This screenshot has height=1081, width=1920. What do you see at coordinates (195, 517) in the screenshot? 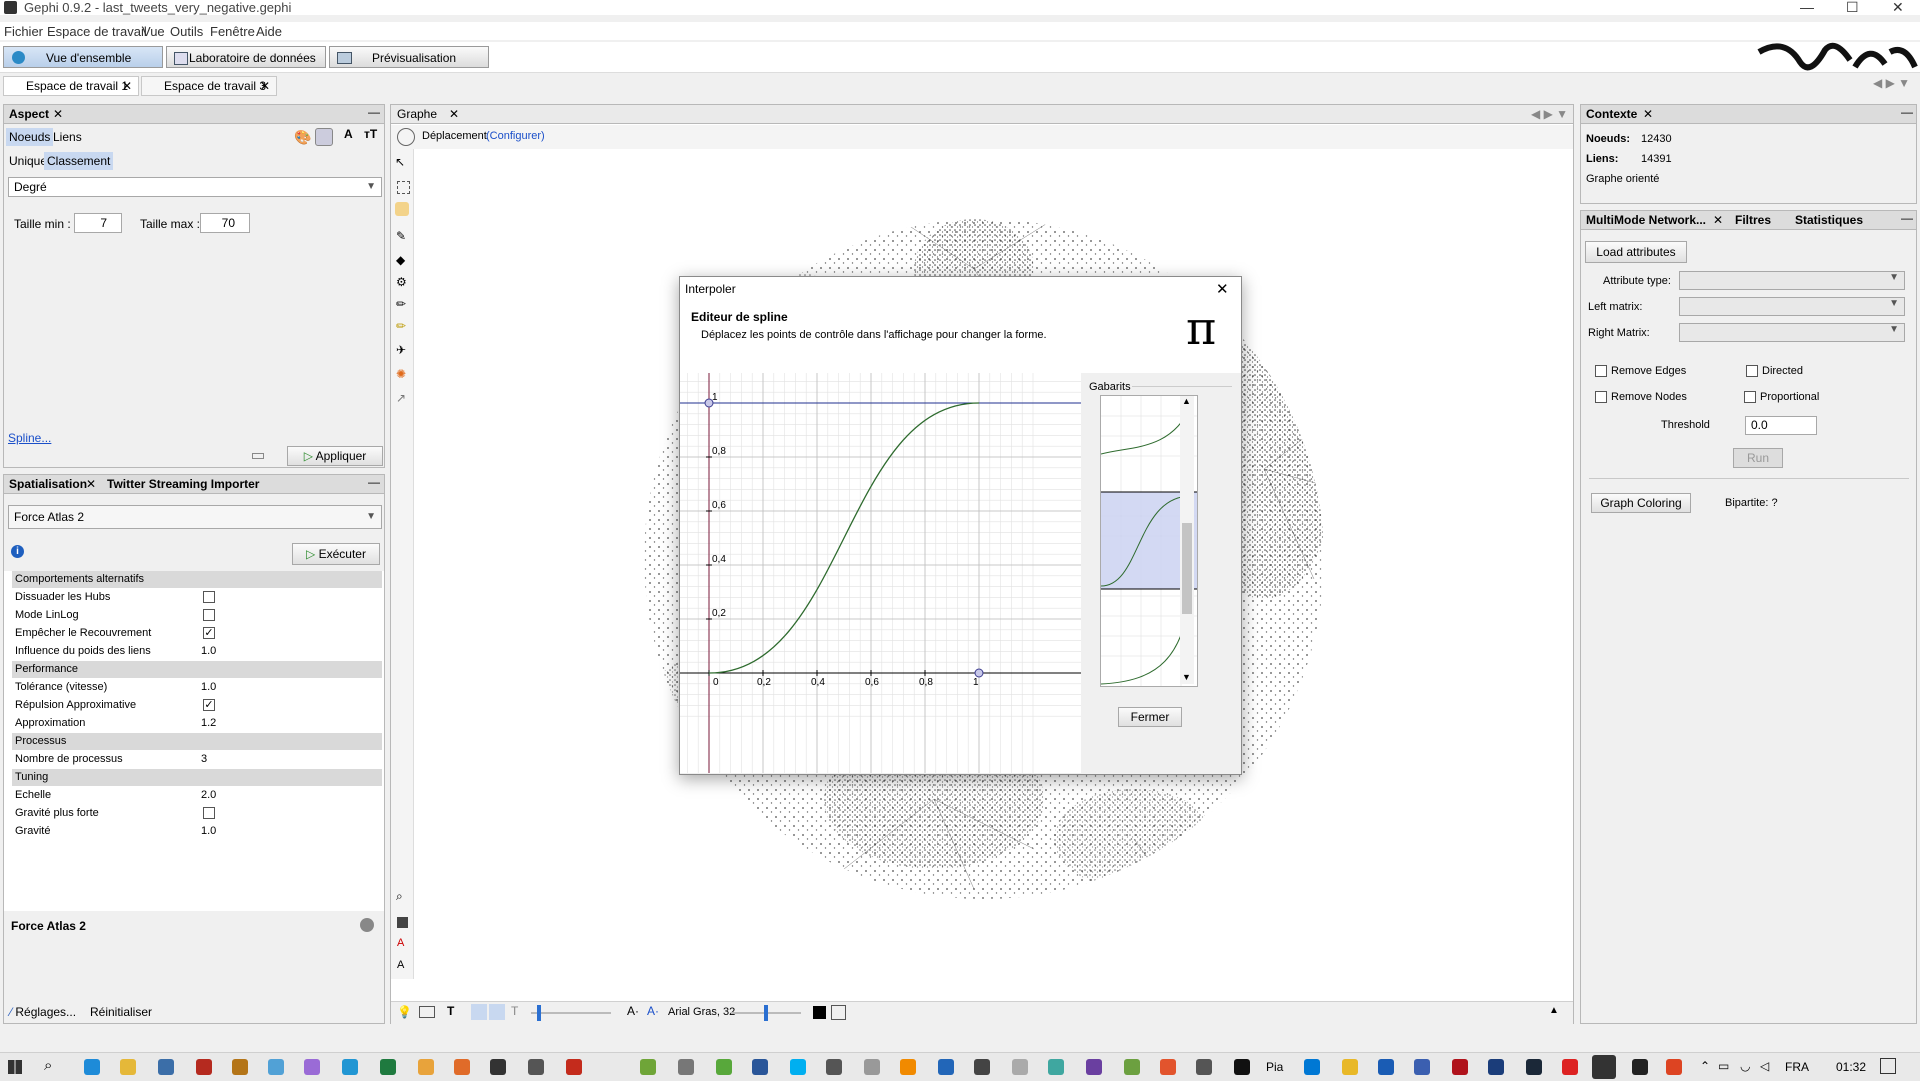
I see `layout-algorithm-select: Force Atlas 2 ▼` at bounding box center [195, 517].